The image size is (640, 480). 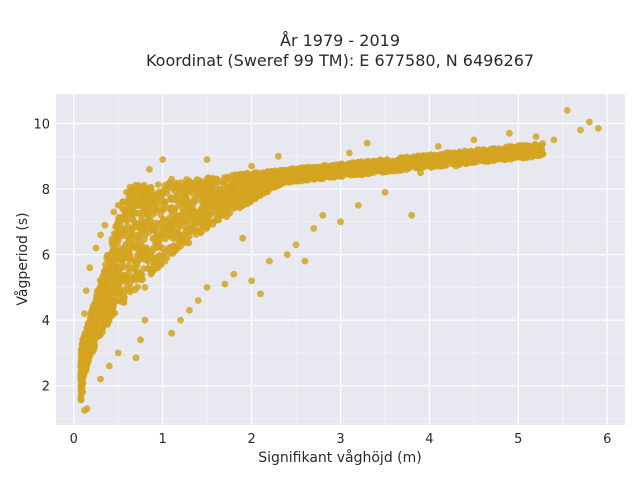 What do you see at coordinates (22, 258) in the screenshot?
I see `y-axis-title: Vågperiod (s)` at bounding box center [22, 258].